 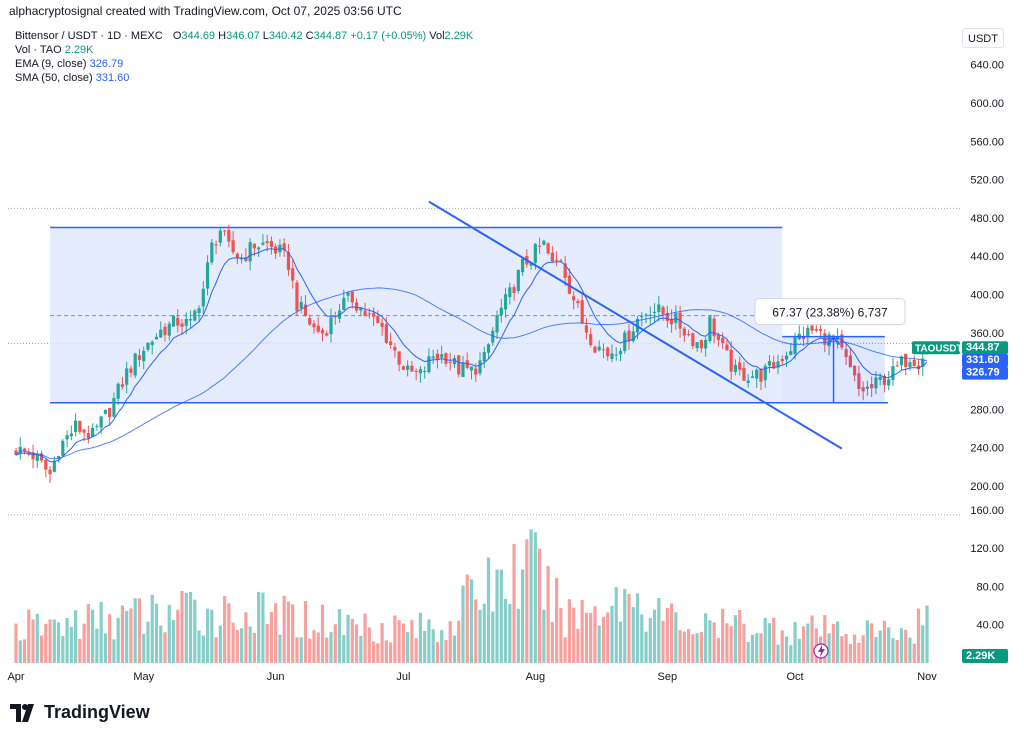 What do you see at coordinates (983, 38) in the screenshot?
I see `currency-button: USDT` at bounding box center [983, 38].